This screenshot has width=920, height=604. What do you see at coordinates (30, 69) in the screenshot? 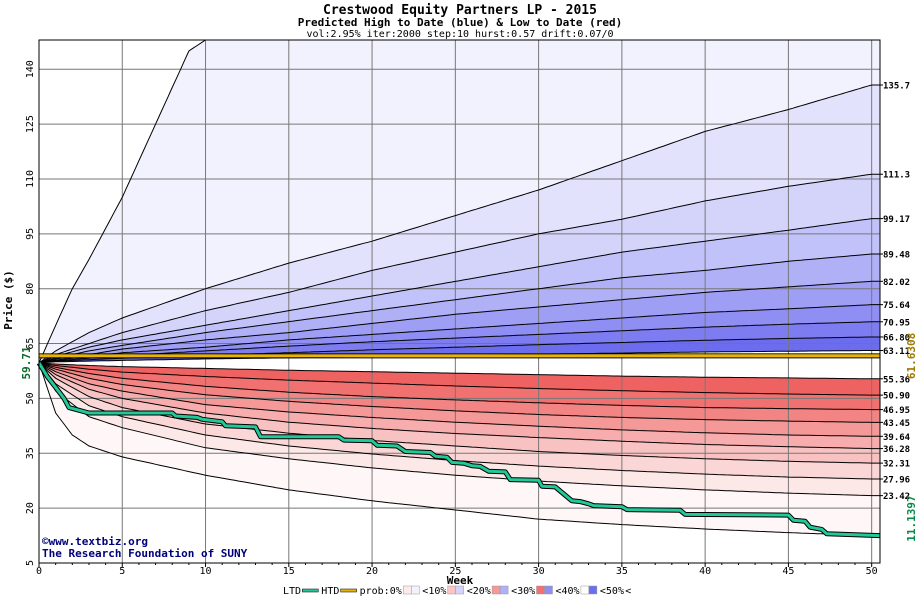
I see `y-tick-label: 140` at bounding box center [30, 69].